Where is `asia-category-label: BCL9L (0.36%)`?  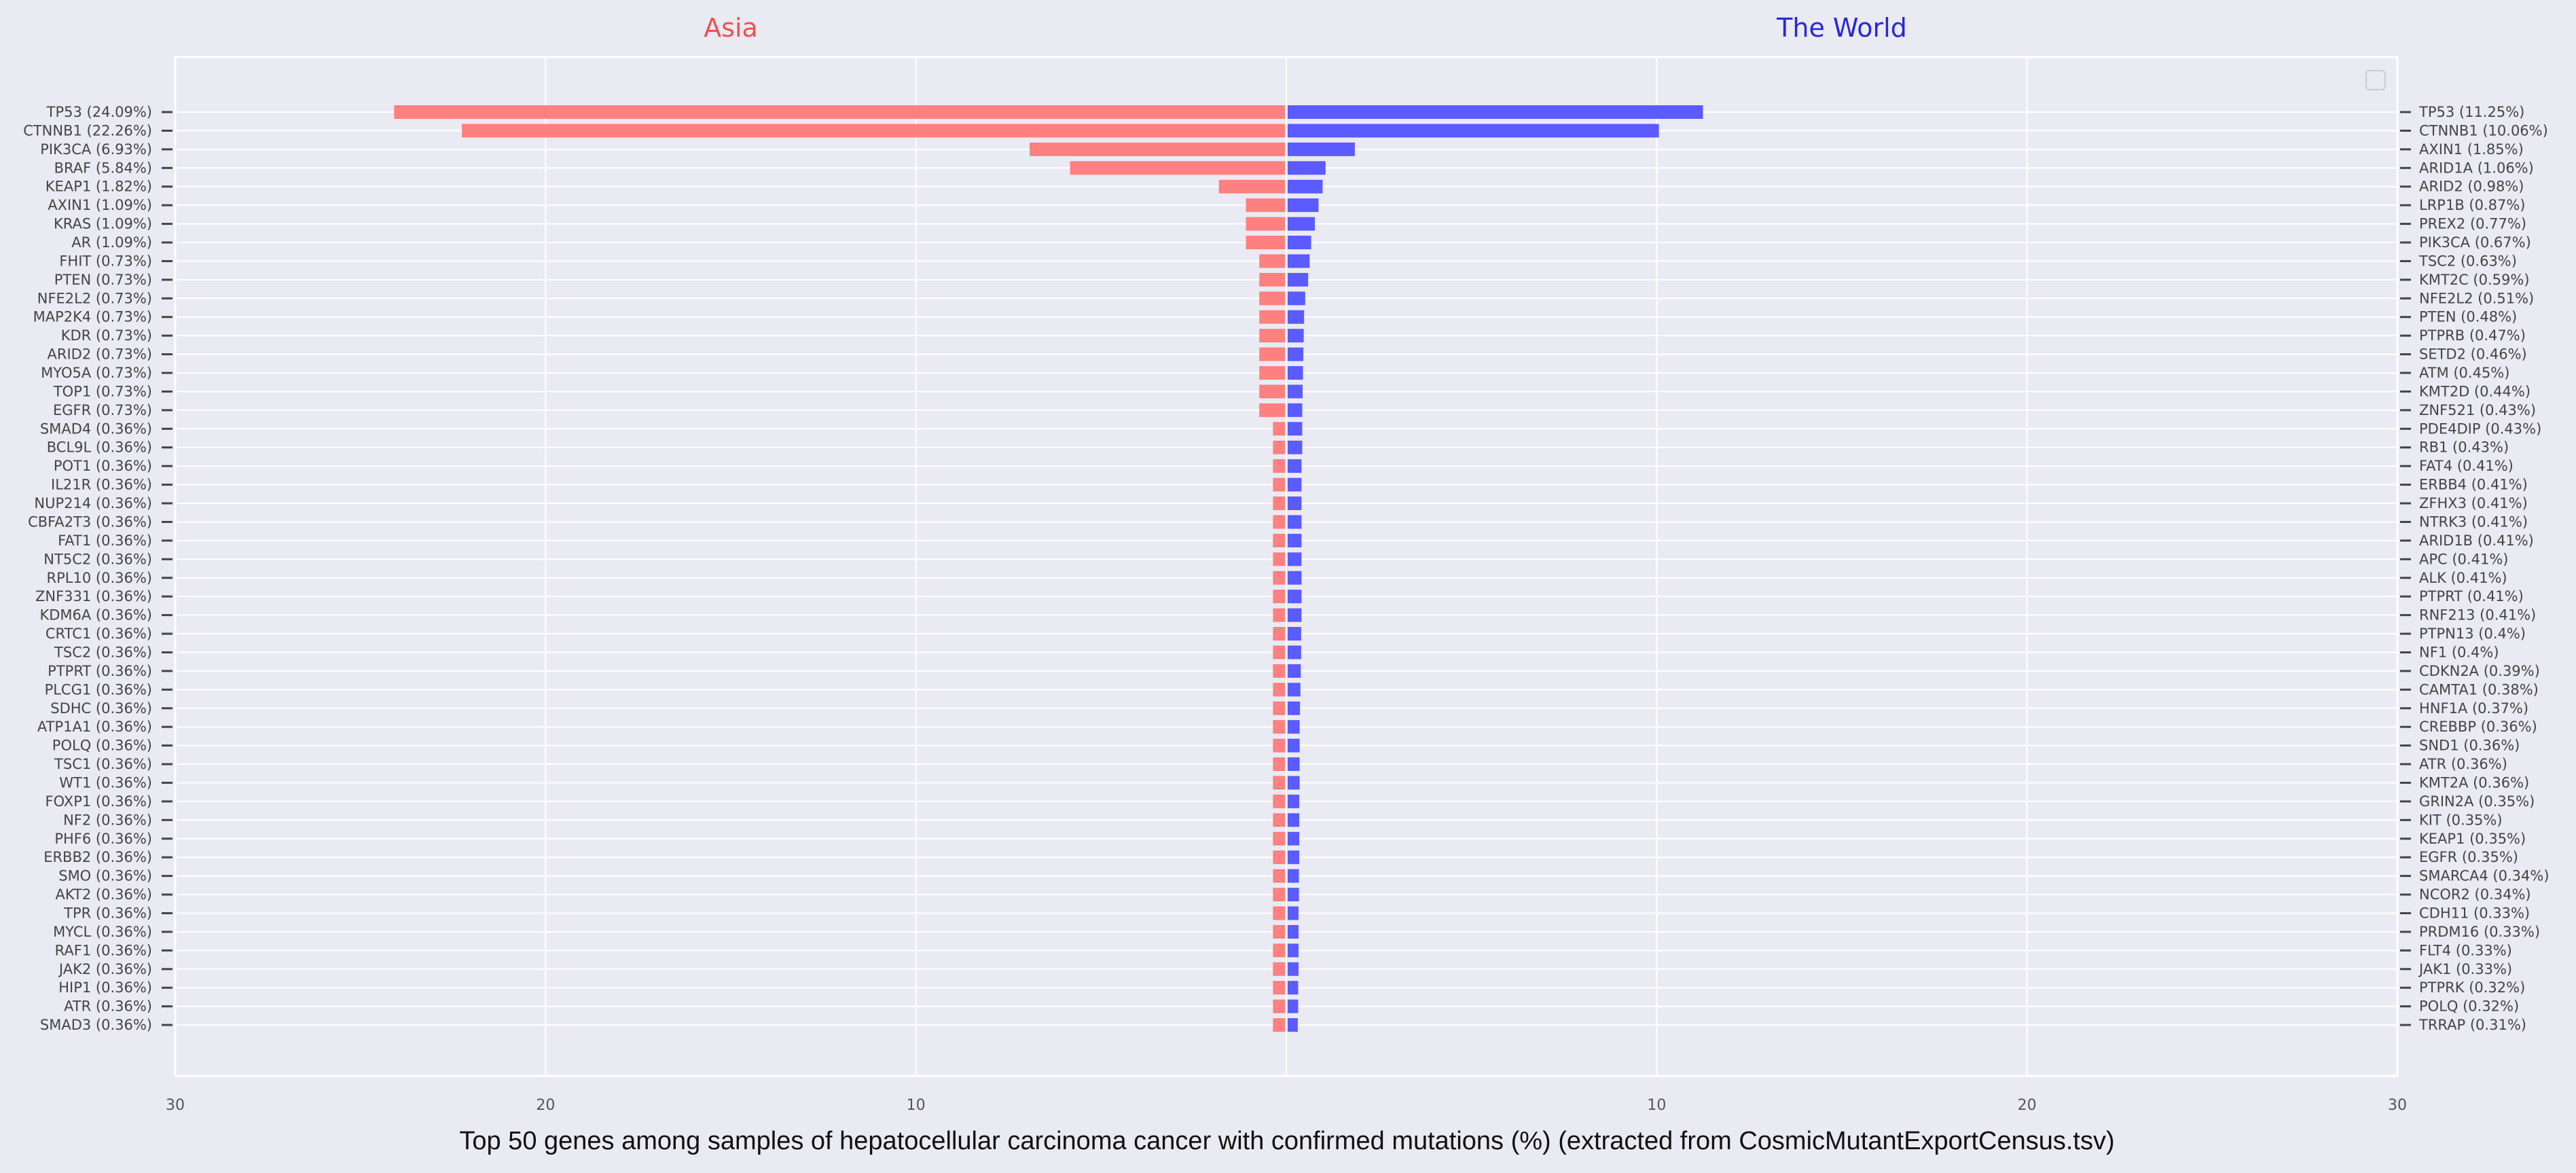
asia-category-label: BCL9L (0.36%) is located at coordinates (99, 448).